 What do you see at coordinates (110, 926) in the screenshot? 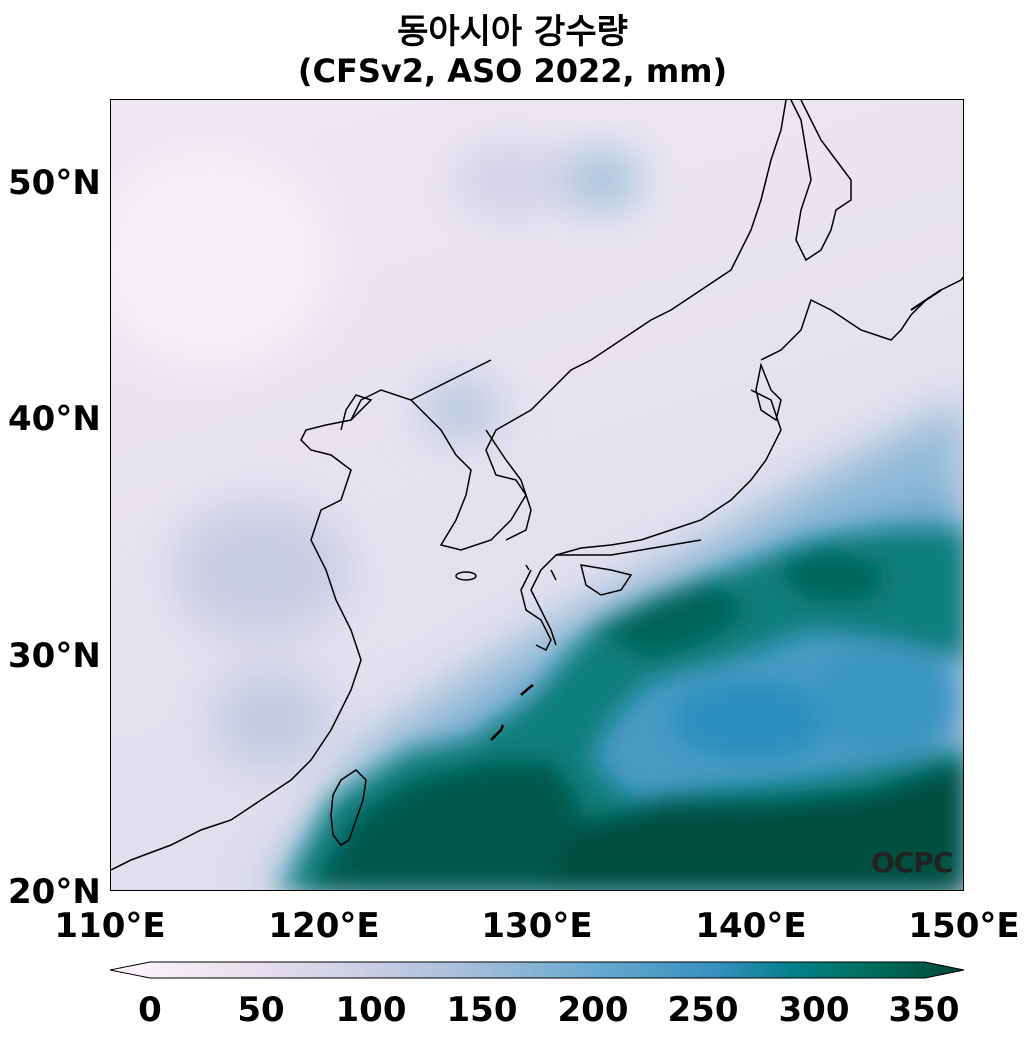
I see `lon-label-110: 110°E` at bounding box center [110, 926].